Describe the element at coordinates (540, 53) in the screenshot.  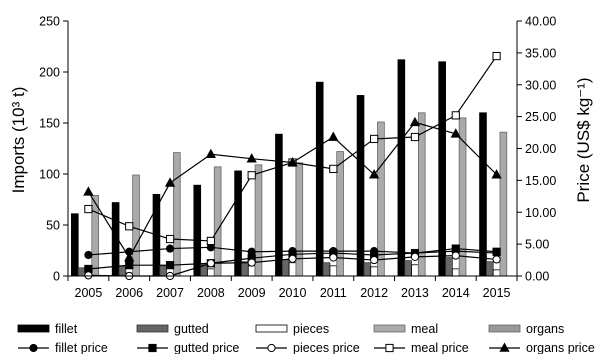
I see `y-right-tick-label: 35.00` at that location.